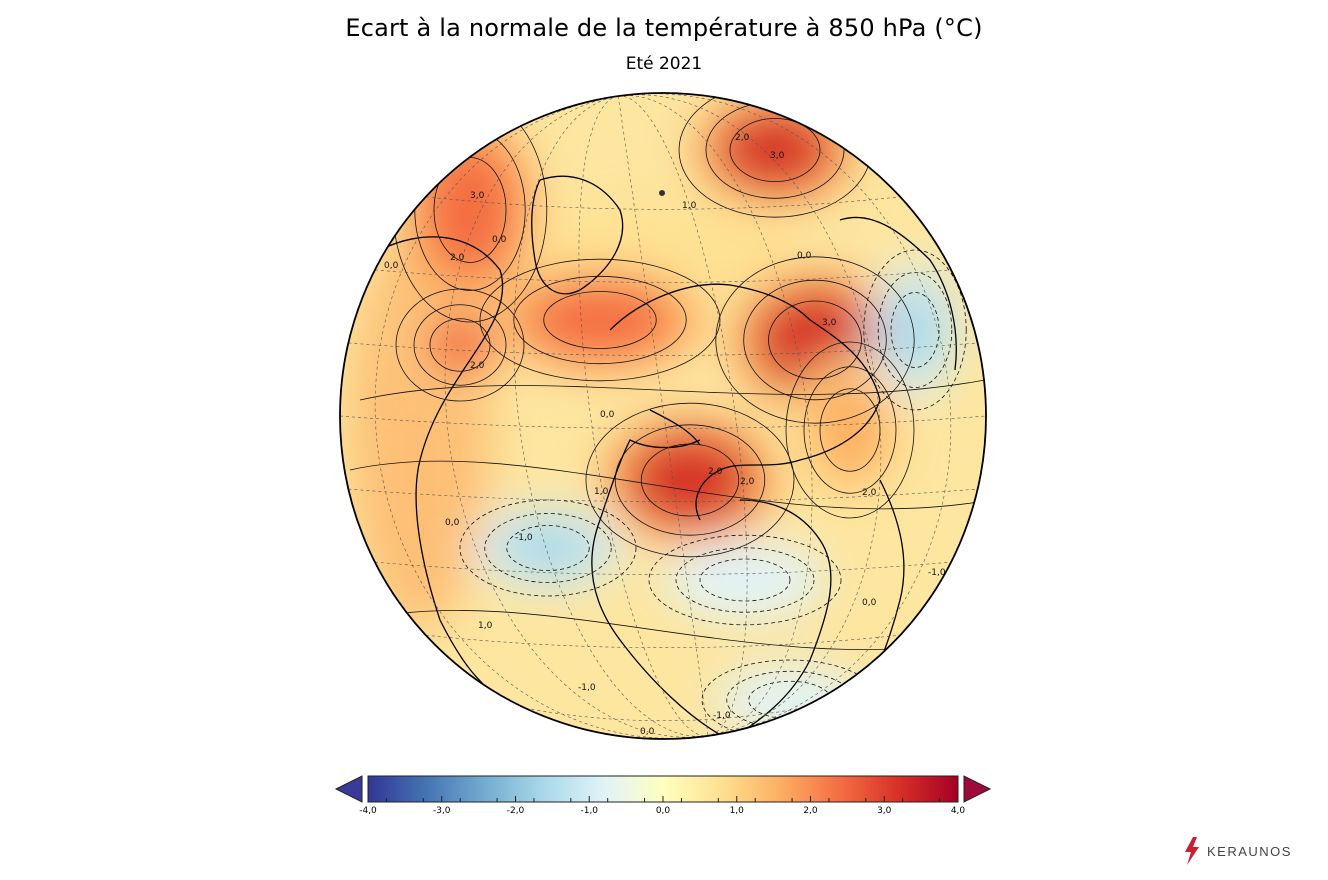 The width and height of the screenshot is (1328, 880). Describe the element at coordinates (664, 64) in the screenshot. I see `chart-subtitle: Eté 2021` at that location.